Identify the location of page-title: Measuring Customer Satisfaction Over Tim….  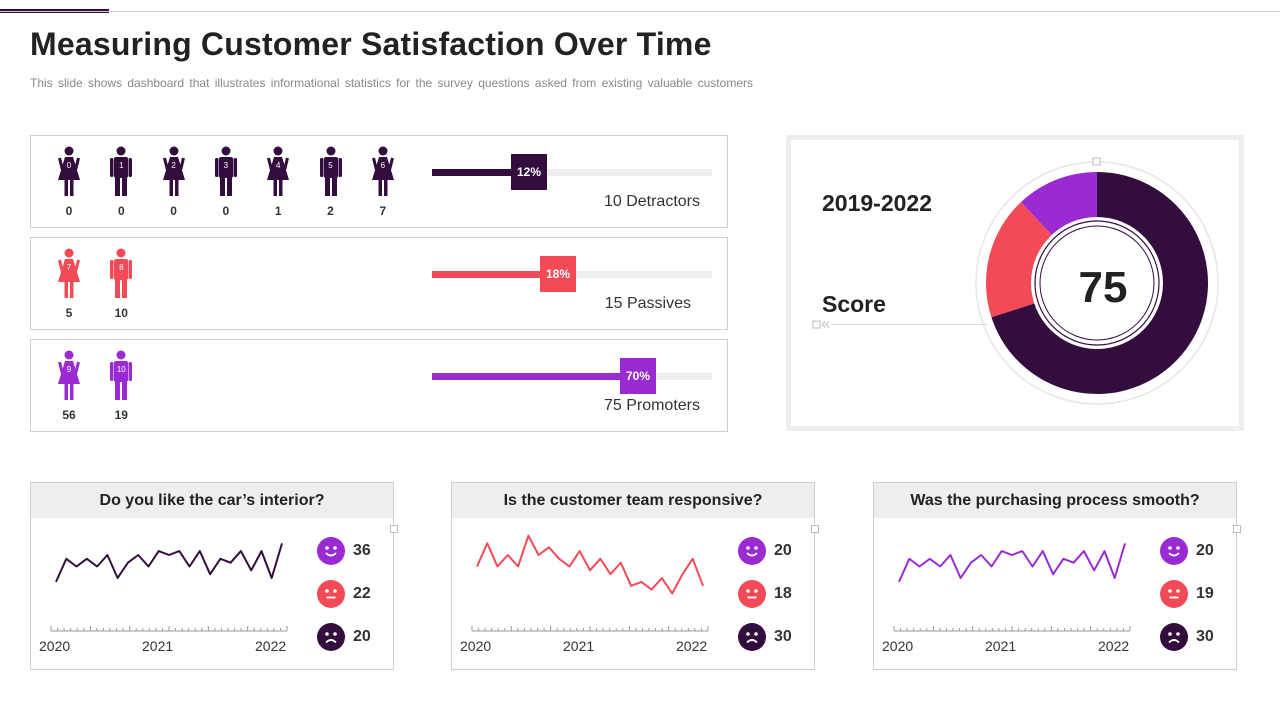
(371, 44).